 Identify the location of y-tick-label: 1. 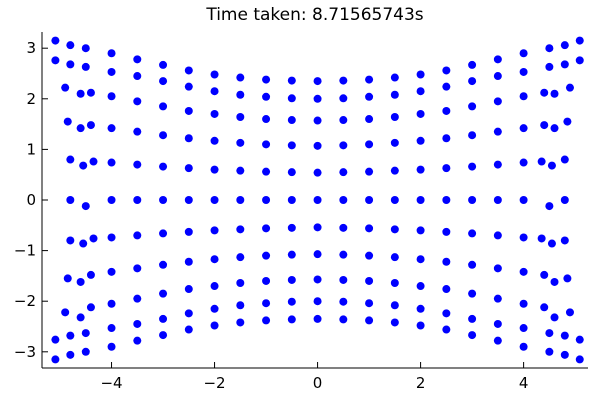
(31, 149).